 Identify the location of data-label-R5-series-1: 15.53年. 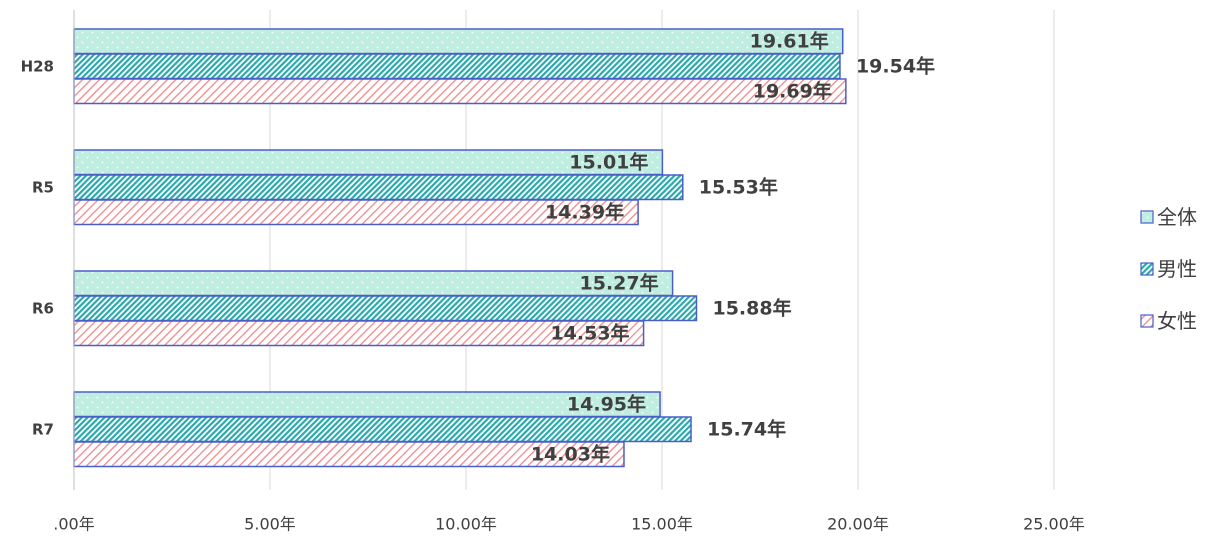
(738, 186).